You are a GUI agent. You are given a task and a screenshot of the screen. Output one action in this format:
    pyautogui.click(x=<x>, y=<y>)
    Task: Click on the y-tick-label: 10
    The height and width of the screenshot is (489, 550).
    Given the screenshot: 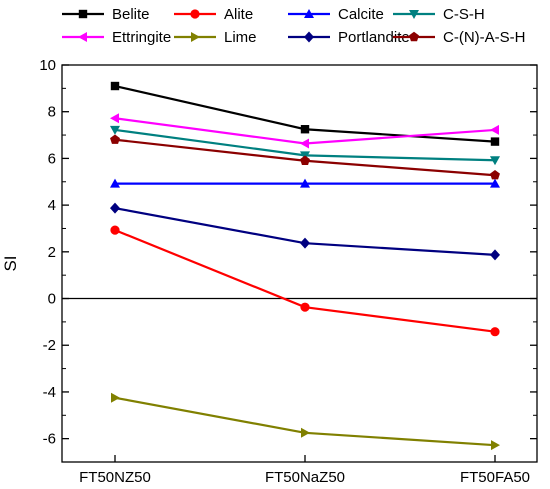 What is the action you would take?
    pyautogui.click(x=47, y=65)
    